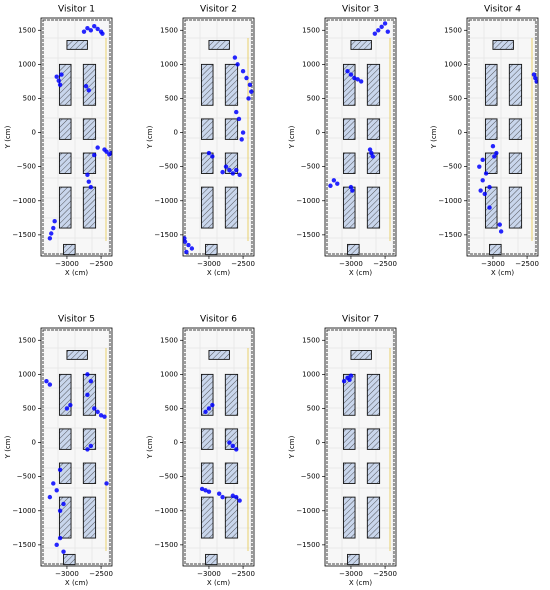 The image size is (550, 590). I want to click on y-tick-label: 1000, so click(311, 64).